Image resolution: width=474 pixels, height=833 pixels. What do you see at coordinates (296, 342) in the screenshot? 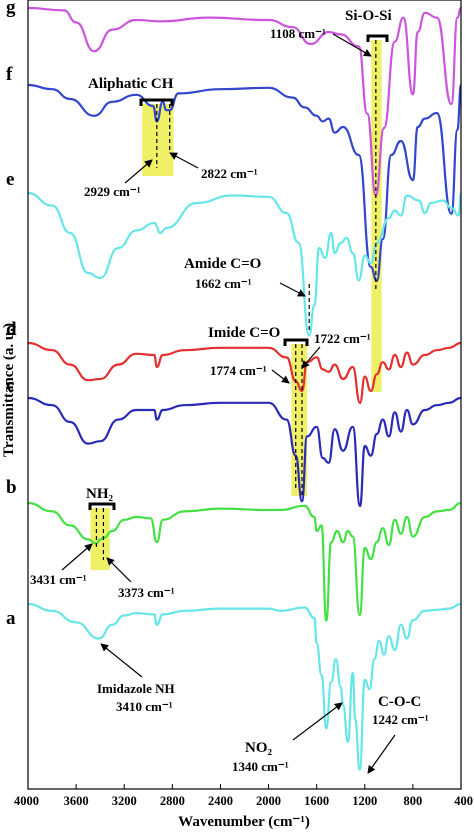
I see `bracket-imide-co` at bounding box center [296, 342].